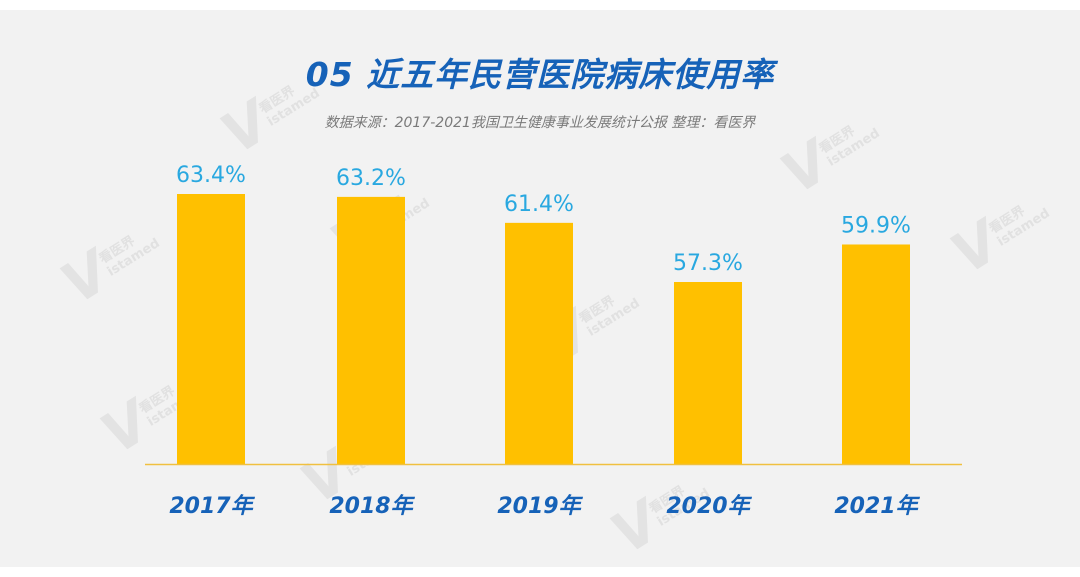  I want to click on data-label: 63.2%, so click(371, 178).